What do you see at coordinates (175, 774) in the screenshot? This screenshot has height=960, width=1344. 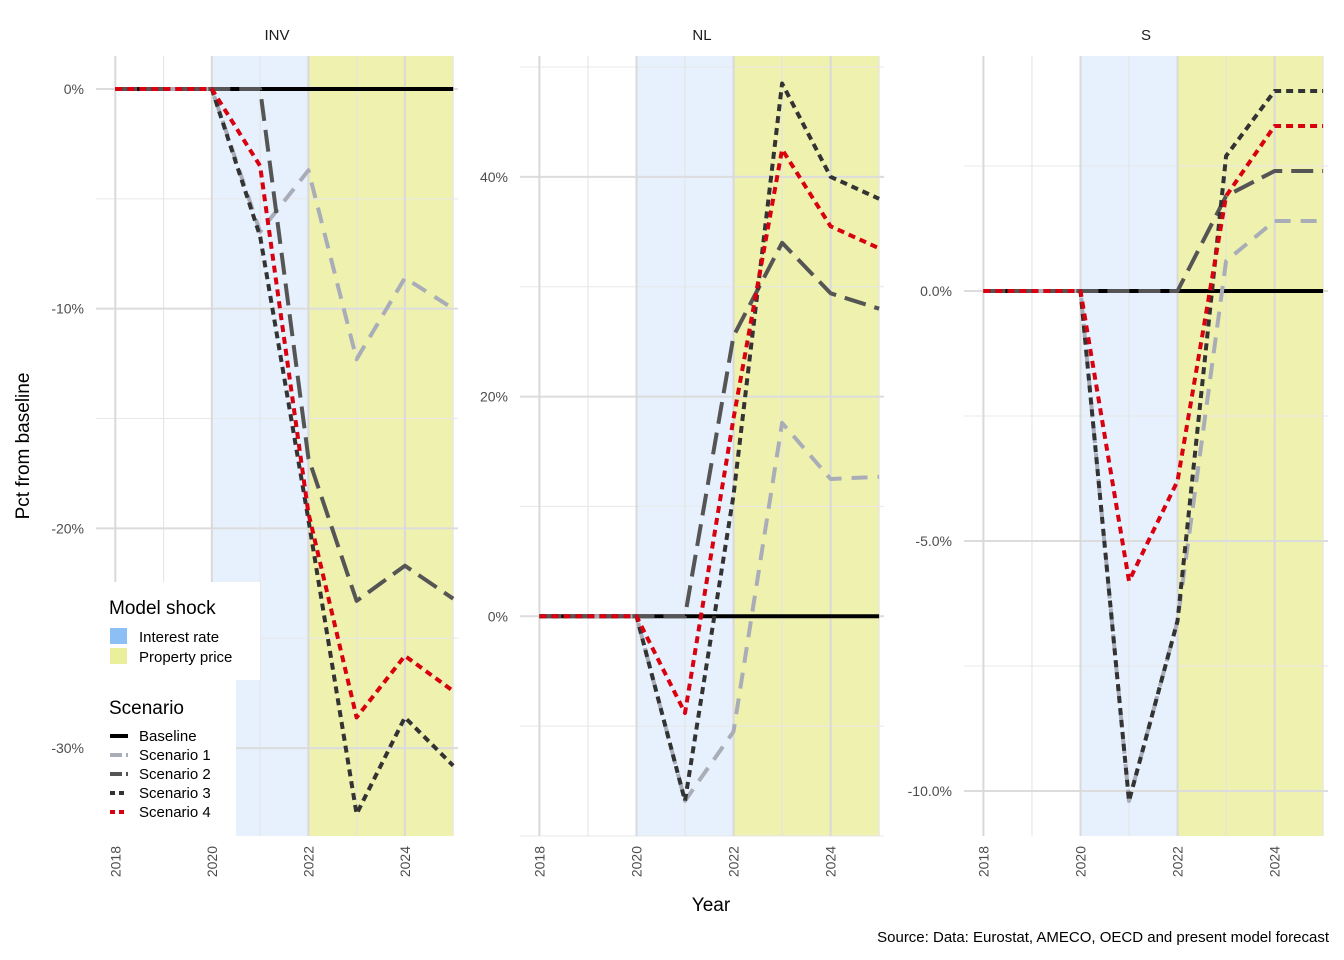 I see `legend-label: Scenario 2` at bounding box center [175, 774].